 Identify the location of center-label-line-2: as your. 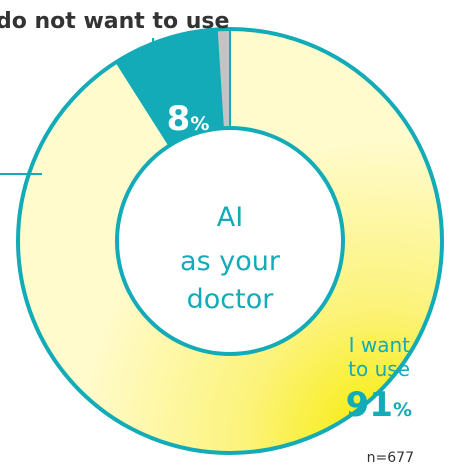
(230, 261).